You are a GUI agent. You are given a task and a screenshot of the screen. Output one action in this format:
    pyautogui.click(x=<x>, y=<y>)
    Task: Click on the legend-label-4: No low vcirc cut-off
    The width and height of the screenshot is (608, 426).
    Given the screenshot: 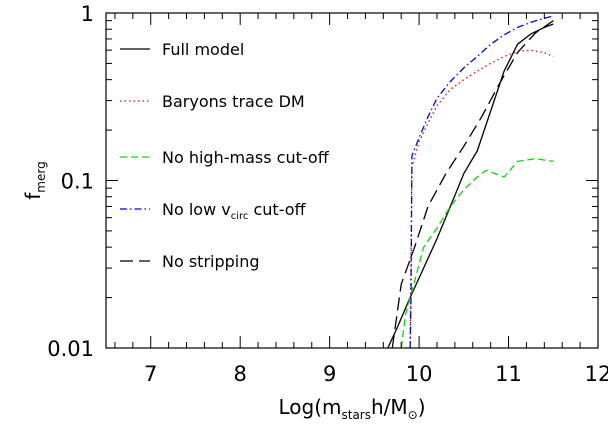 What is the action you would take?
    pyautogui.click(x=234, y=211)
    